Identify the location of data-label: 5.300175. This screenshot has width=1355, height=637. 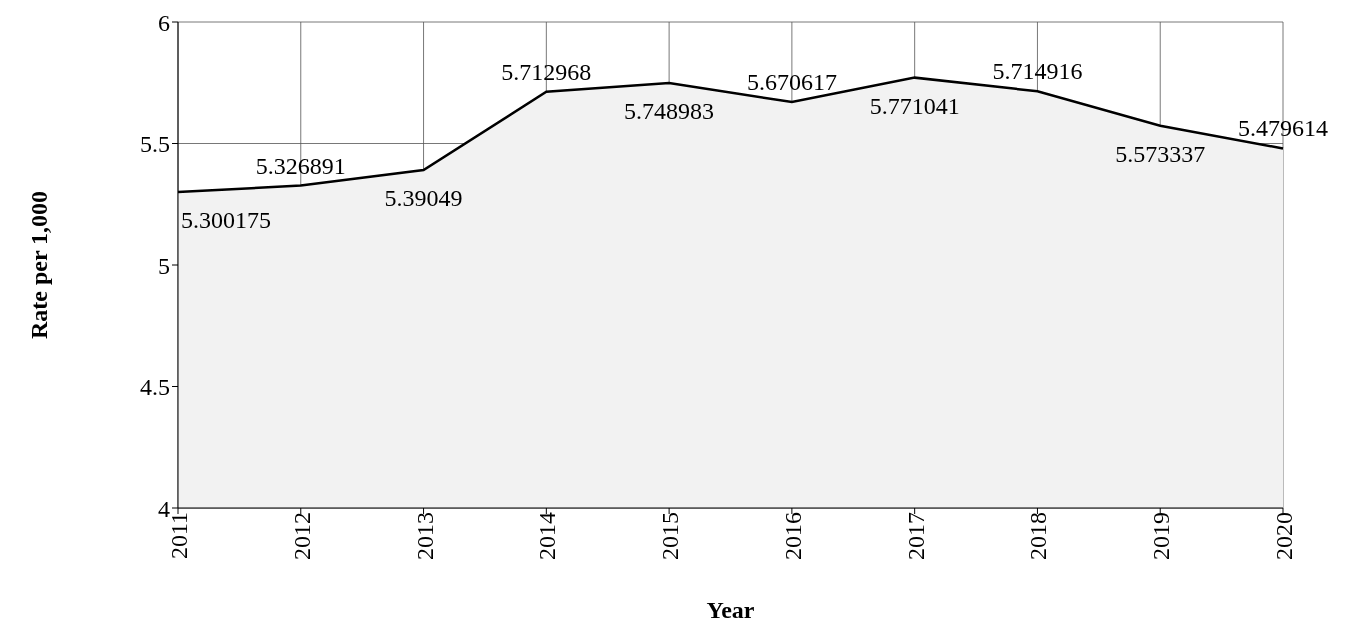
(226, 220).